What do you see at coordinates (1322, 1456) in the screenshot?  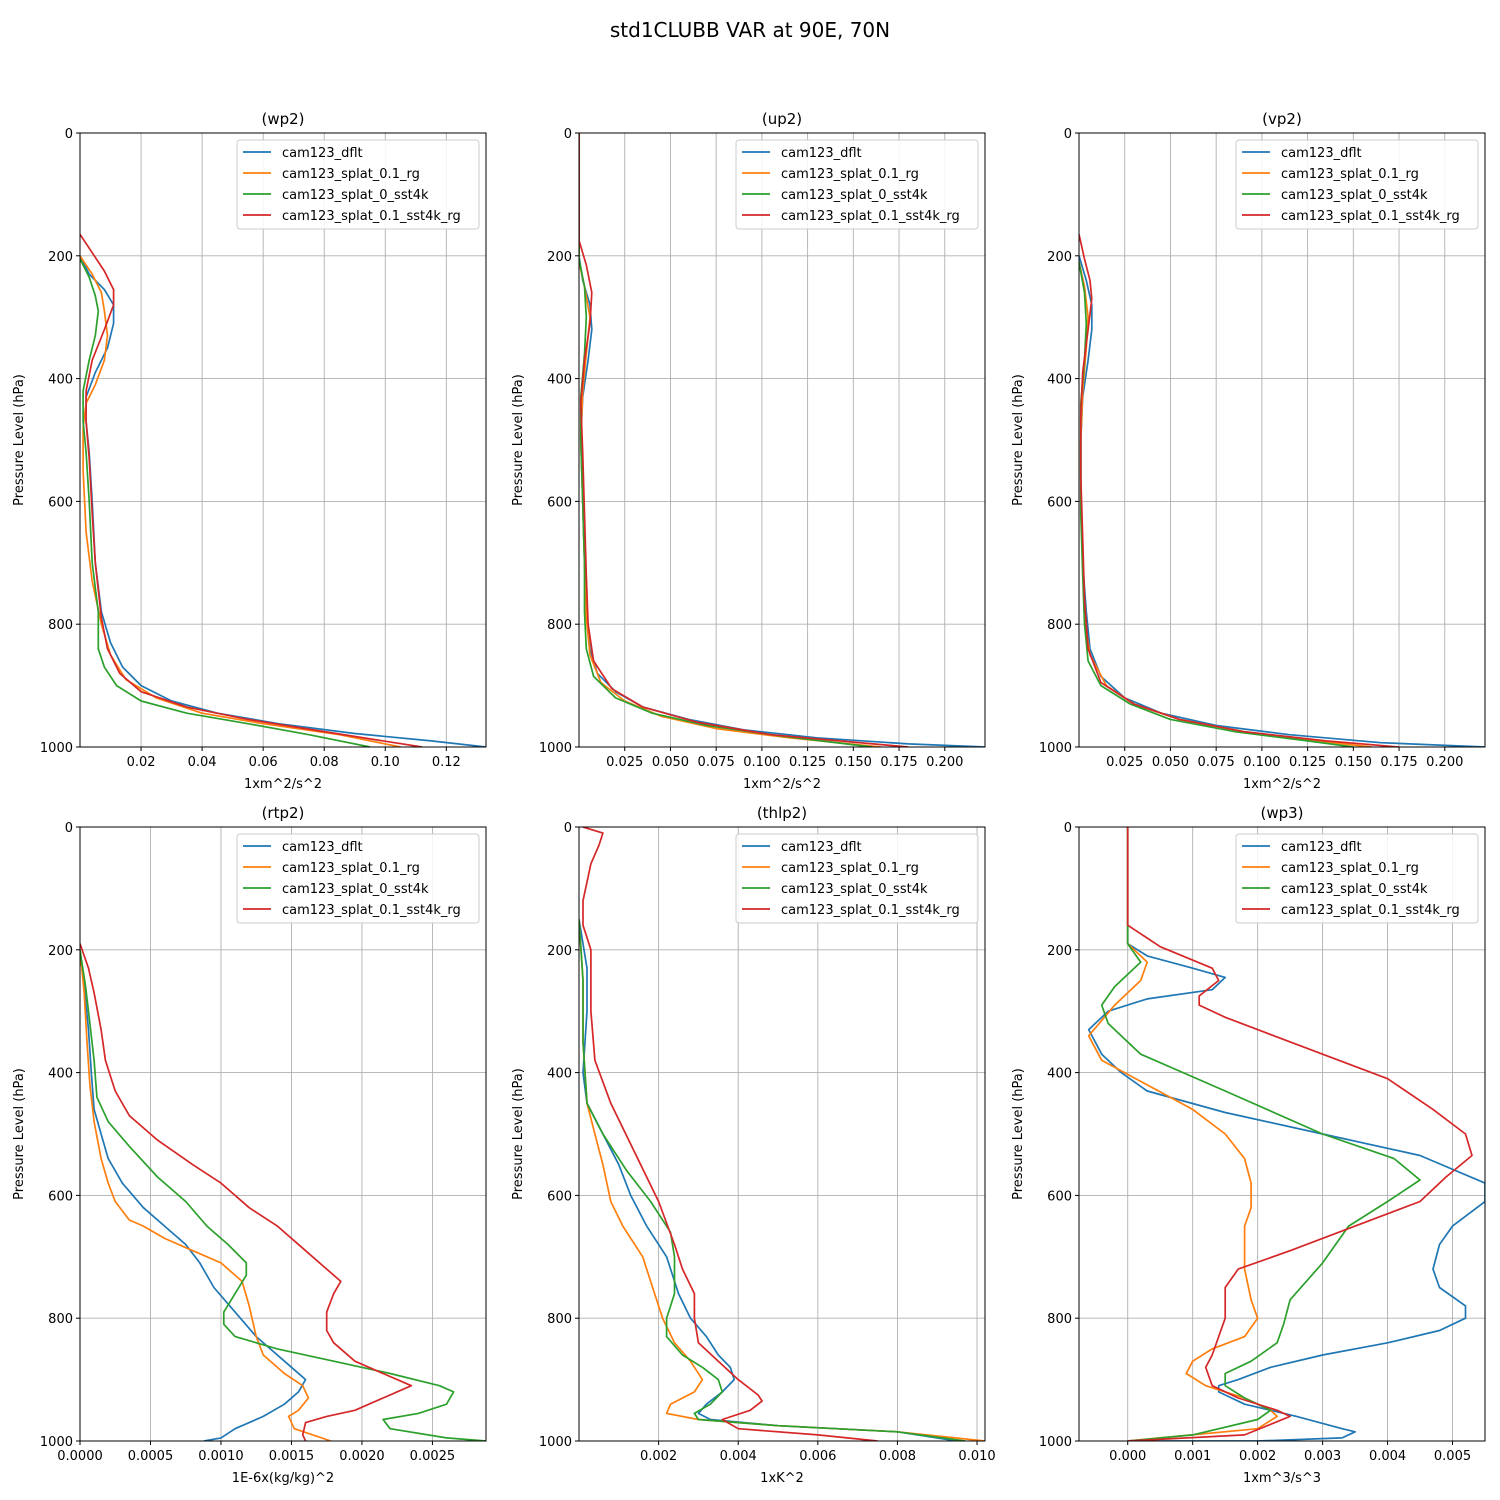 I see `x-tick-label: 0.003` at bounding box center [1322, 1456].